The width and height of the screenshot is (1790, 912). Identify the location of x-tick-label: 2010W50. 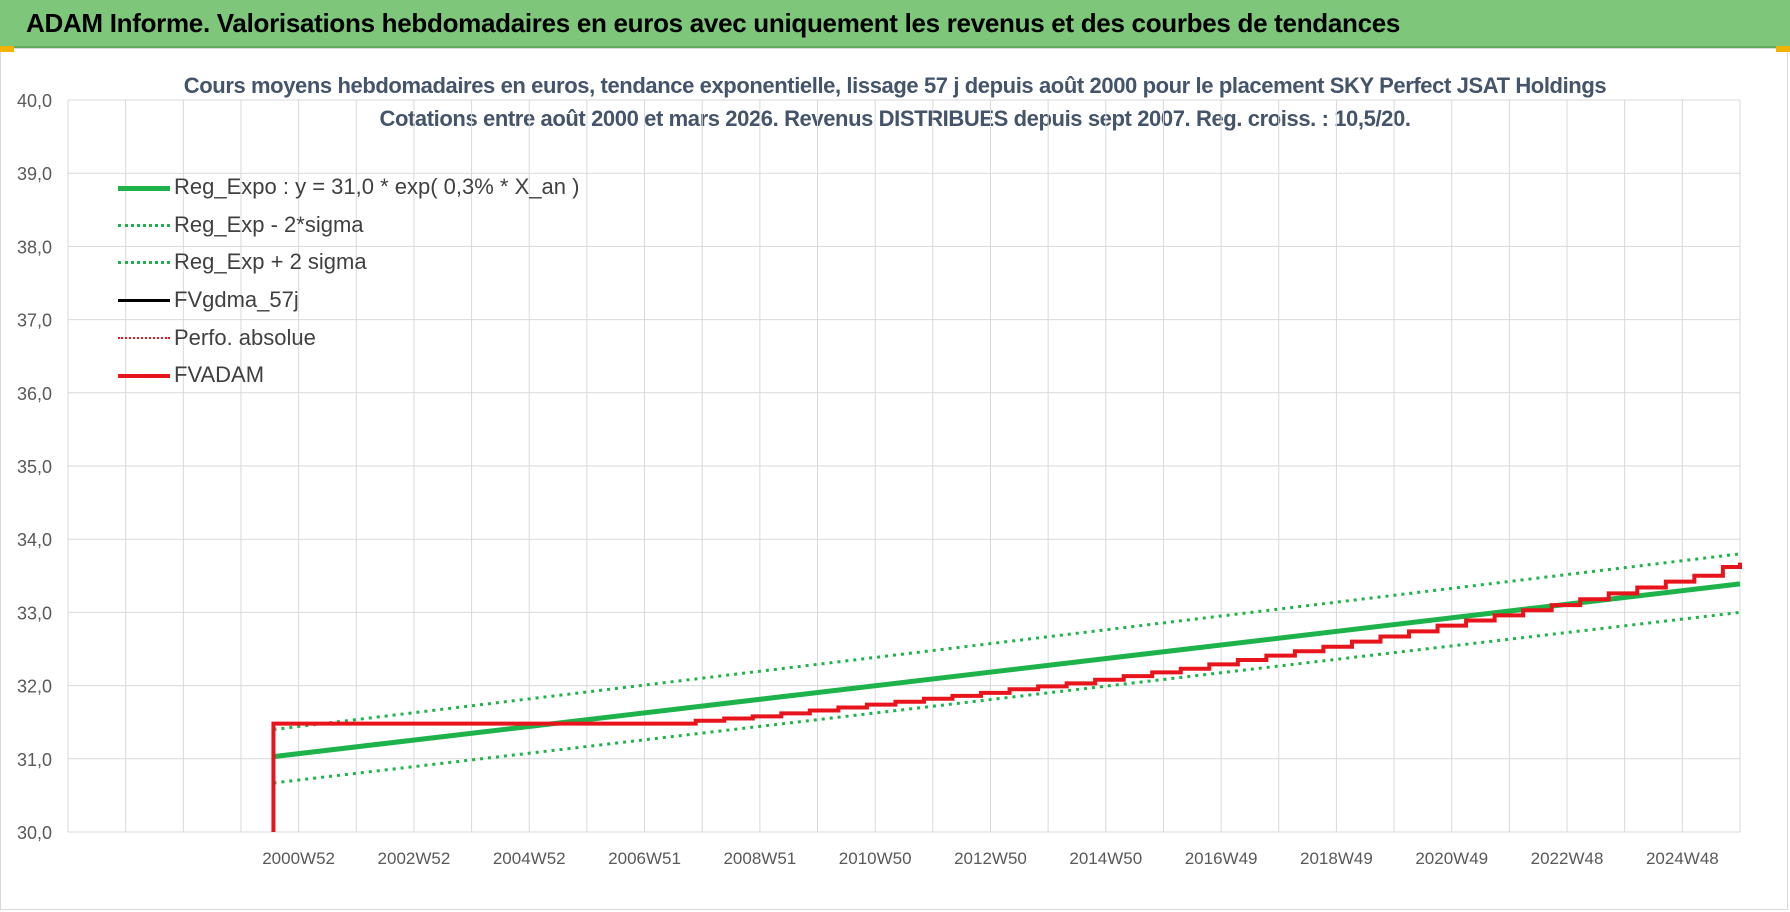
(875, 858).